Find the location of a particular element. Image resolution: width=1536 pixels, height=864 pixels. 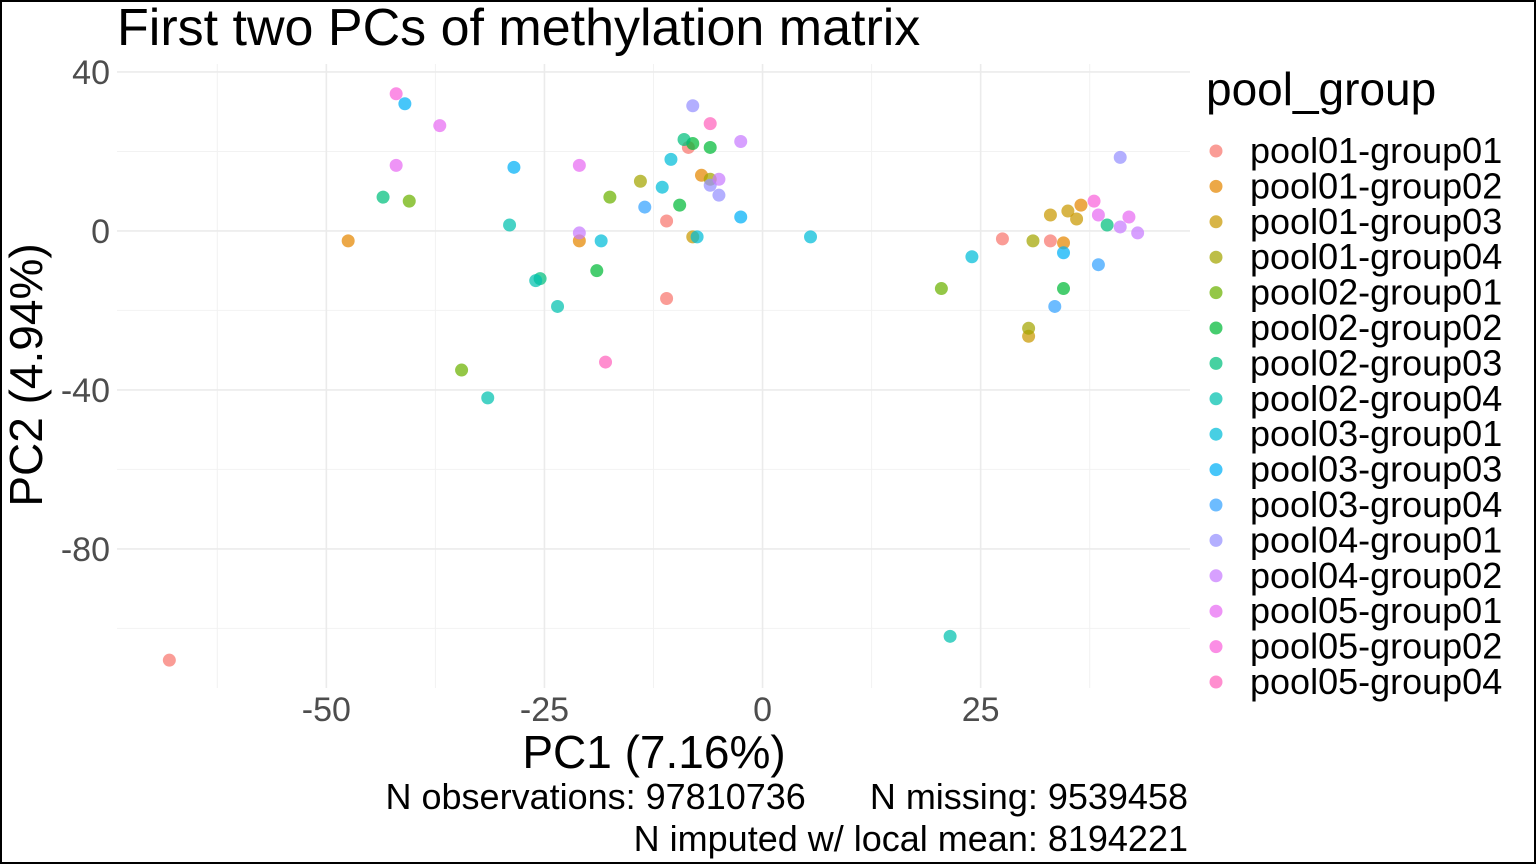

caption-missing: N missing: 9539458 is located at coordinates (1028, 796).